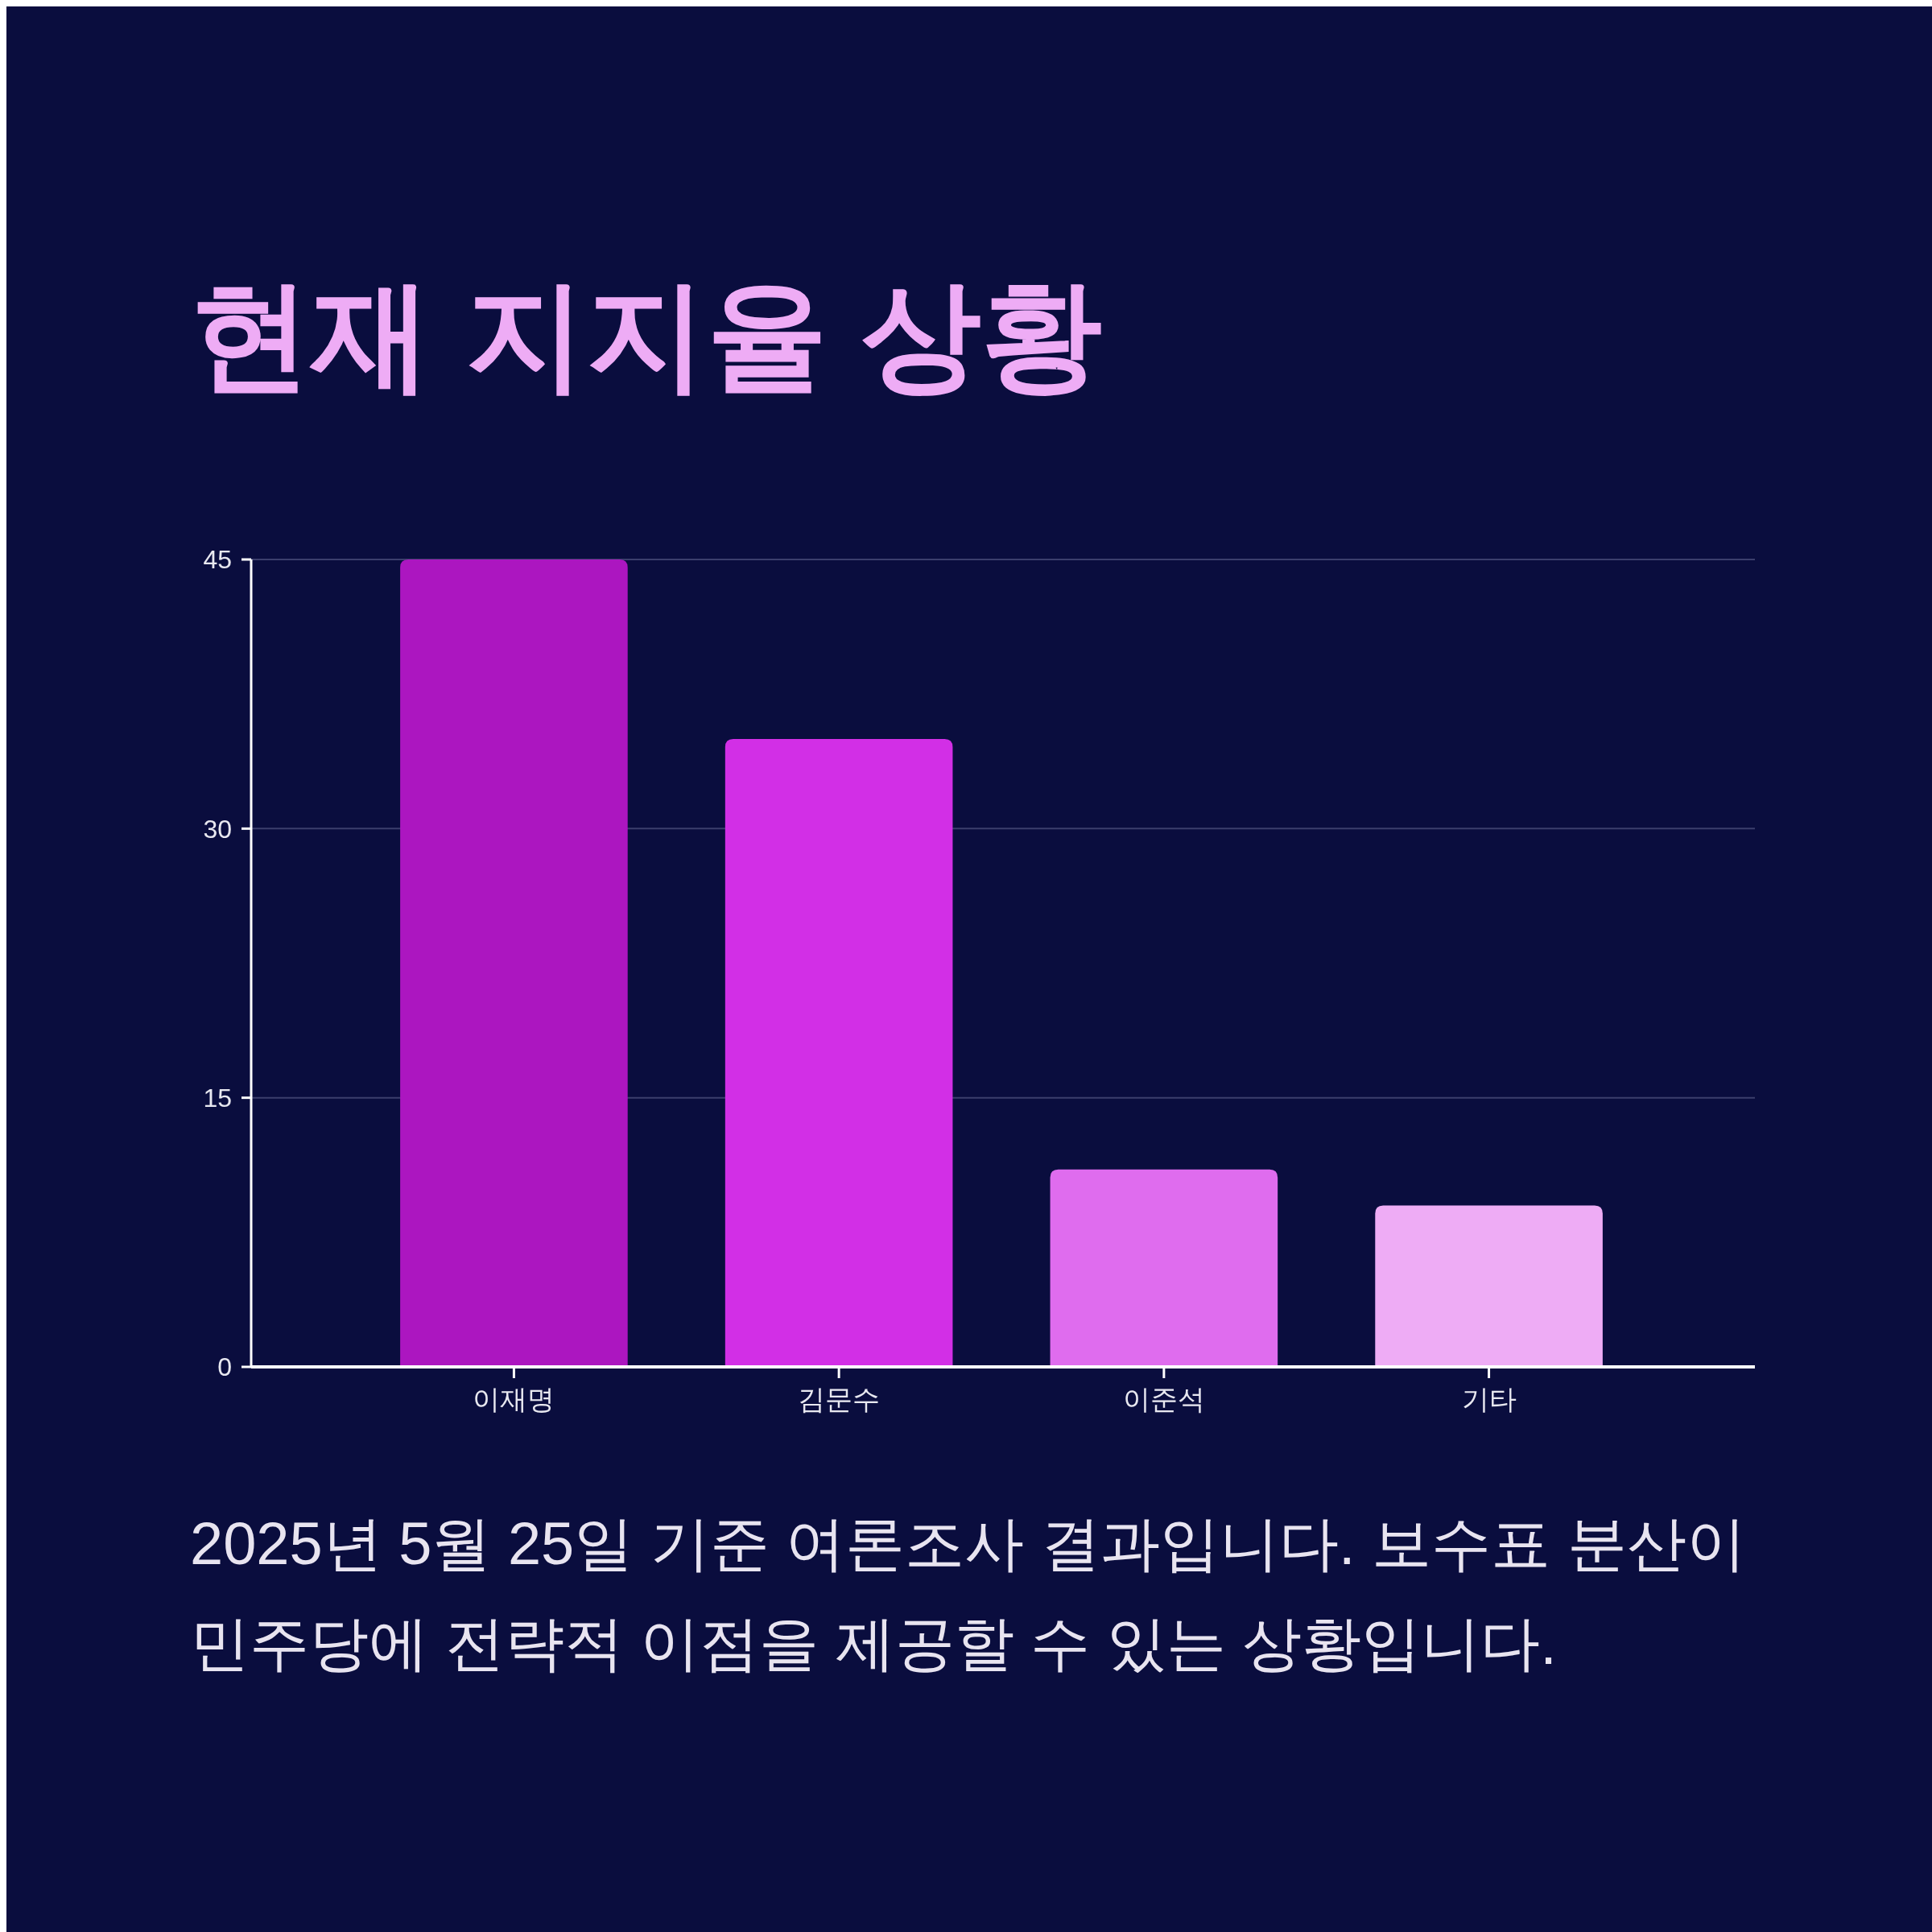 Image resolution: width=1932 pixels, height=1932 pixels. Describe the element at coordinates (839, 1399) in the screenshot. I see `x-tick-label: 김문수` at that location.